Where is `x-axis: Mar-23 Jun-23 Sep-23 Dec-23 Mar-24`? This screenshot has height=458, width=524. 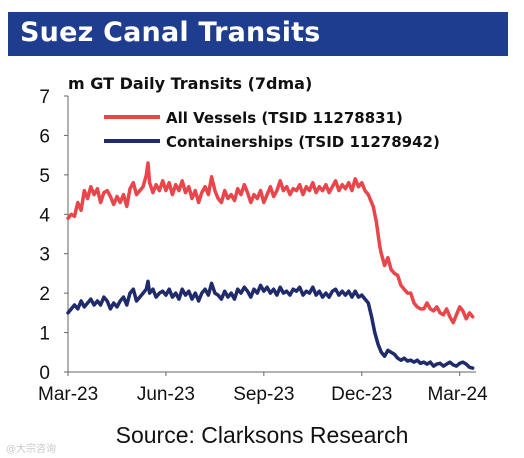
x-axis: Mar-23 Jun-23 Sep-23 Dec-23 Mar-24 is located at coordinates (263, 388).